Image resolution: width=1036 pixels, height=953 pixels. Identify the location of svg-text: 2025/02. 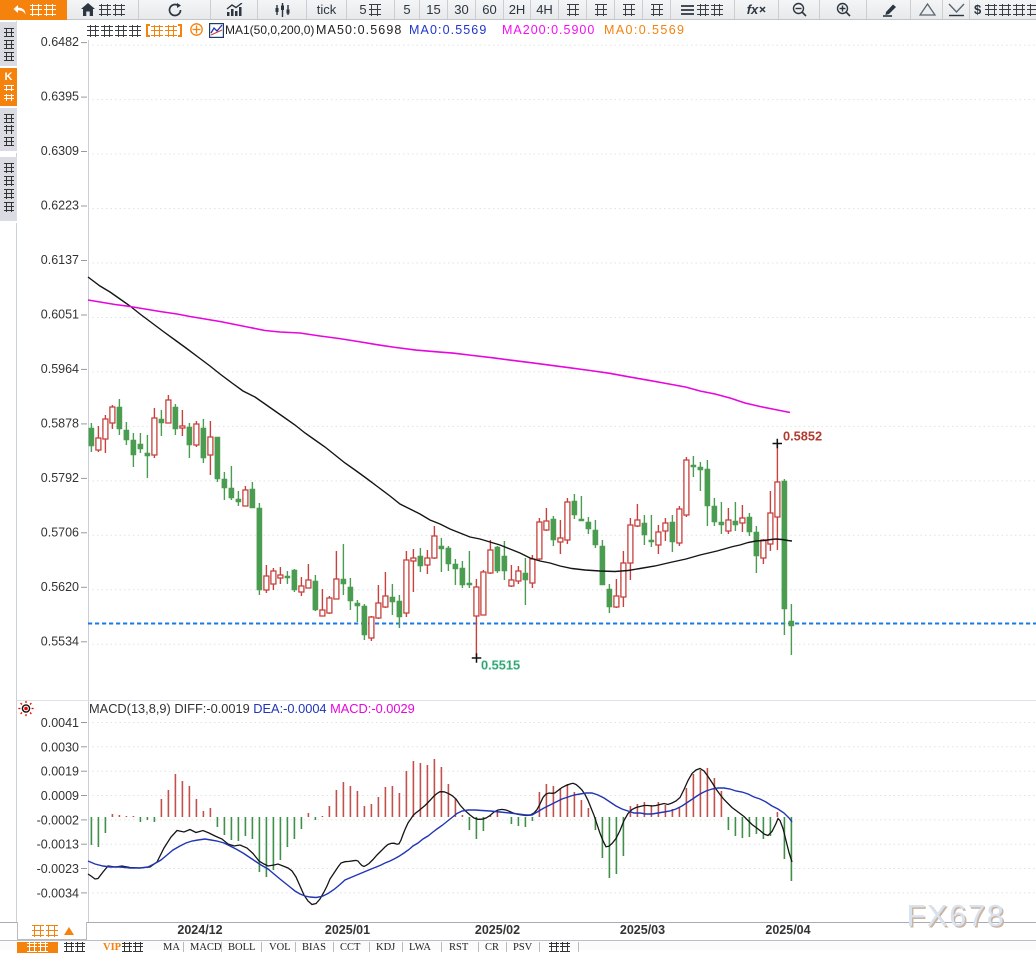
(497, 930).